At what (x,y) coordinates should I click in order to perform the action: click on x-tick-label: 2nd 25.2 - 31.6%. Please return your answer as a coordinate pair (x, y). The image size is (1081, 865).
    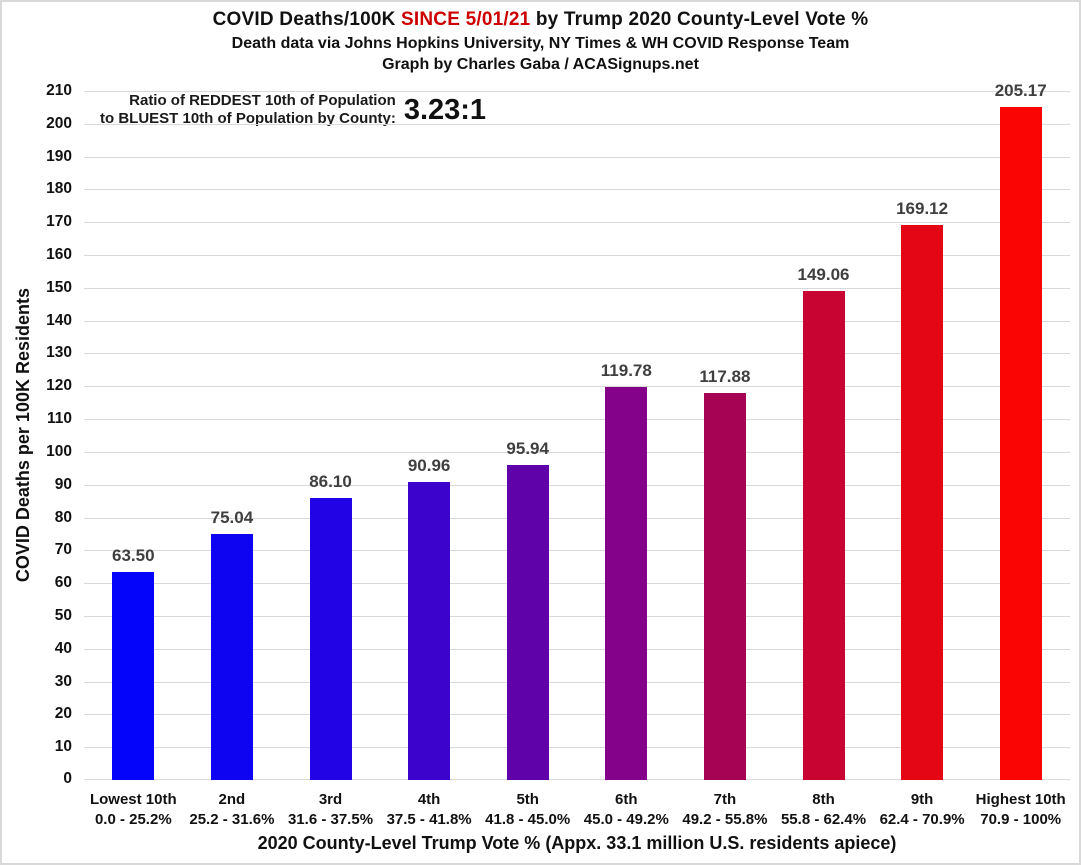
    Looking at the image, I should click on (231, 810).